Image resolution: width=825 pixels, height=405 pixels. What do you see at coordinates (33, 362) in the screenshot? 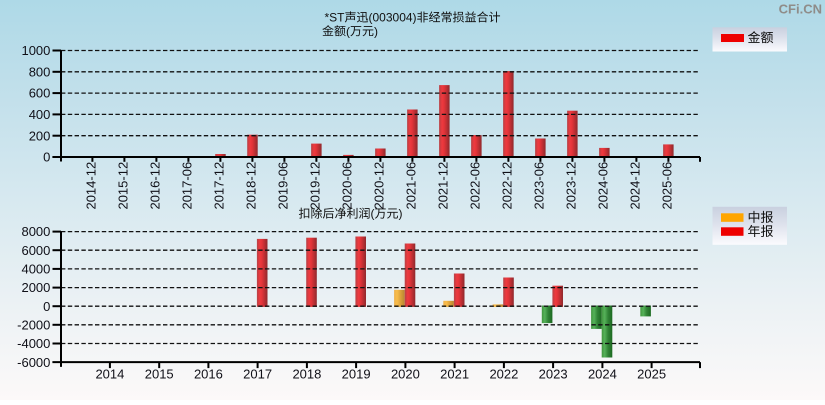
I see `svg-text: -6000` at bounding box center [33, 362].